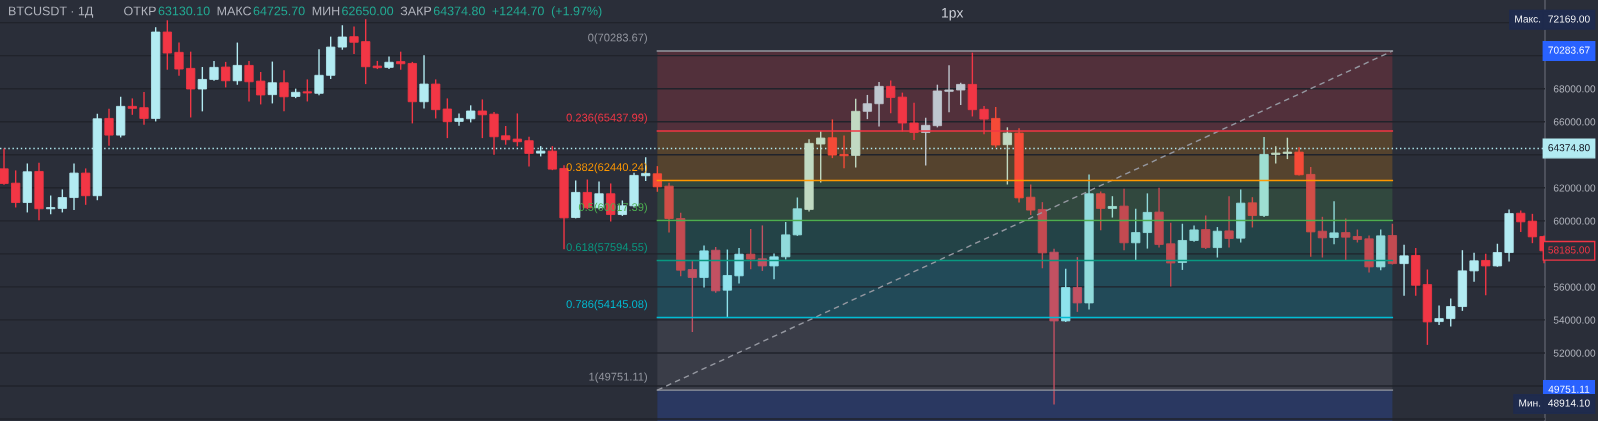 The width and height of the screenshot is (1598, 421). I want to click on ref-line-label: 0.236(65437.99), so click(606, 118).